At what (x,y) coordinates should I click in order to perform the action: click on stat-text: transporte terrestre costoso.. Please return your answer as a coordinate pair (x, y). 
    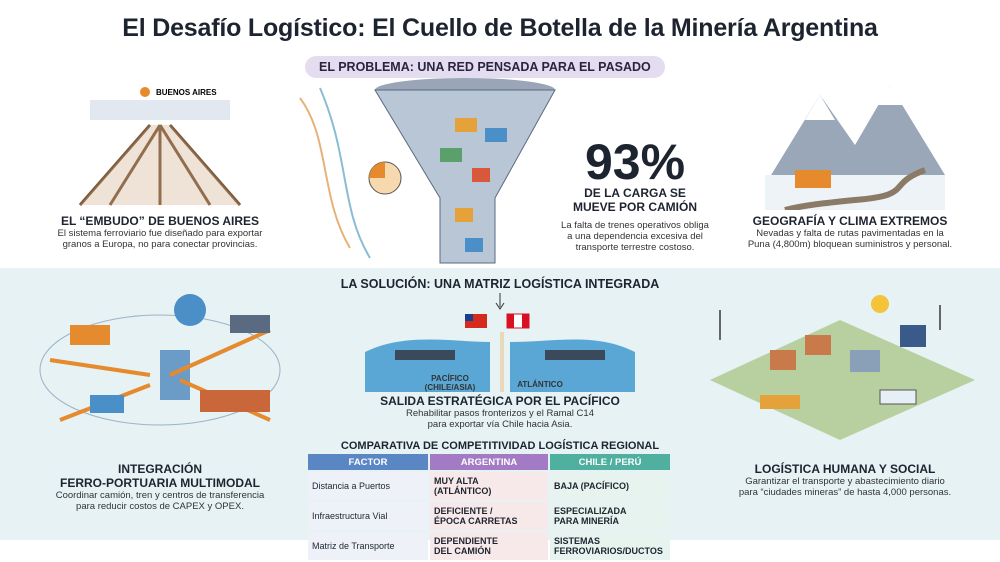
    Looking at the image, I should click on (635, 247).